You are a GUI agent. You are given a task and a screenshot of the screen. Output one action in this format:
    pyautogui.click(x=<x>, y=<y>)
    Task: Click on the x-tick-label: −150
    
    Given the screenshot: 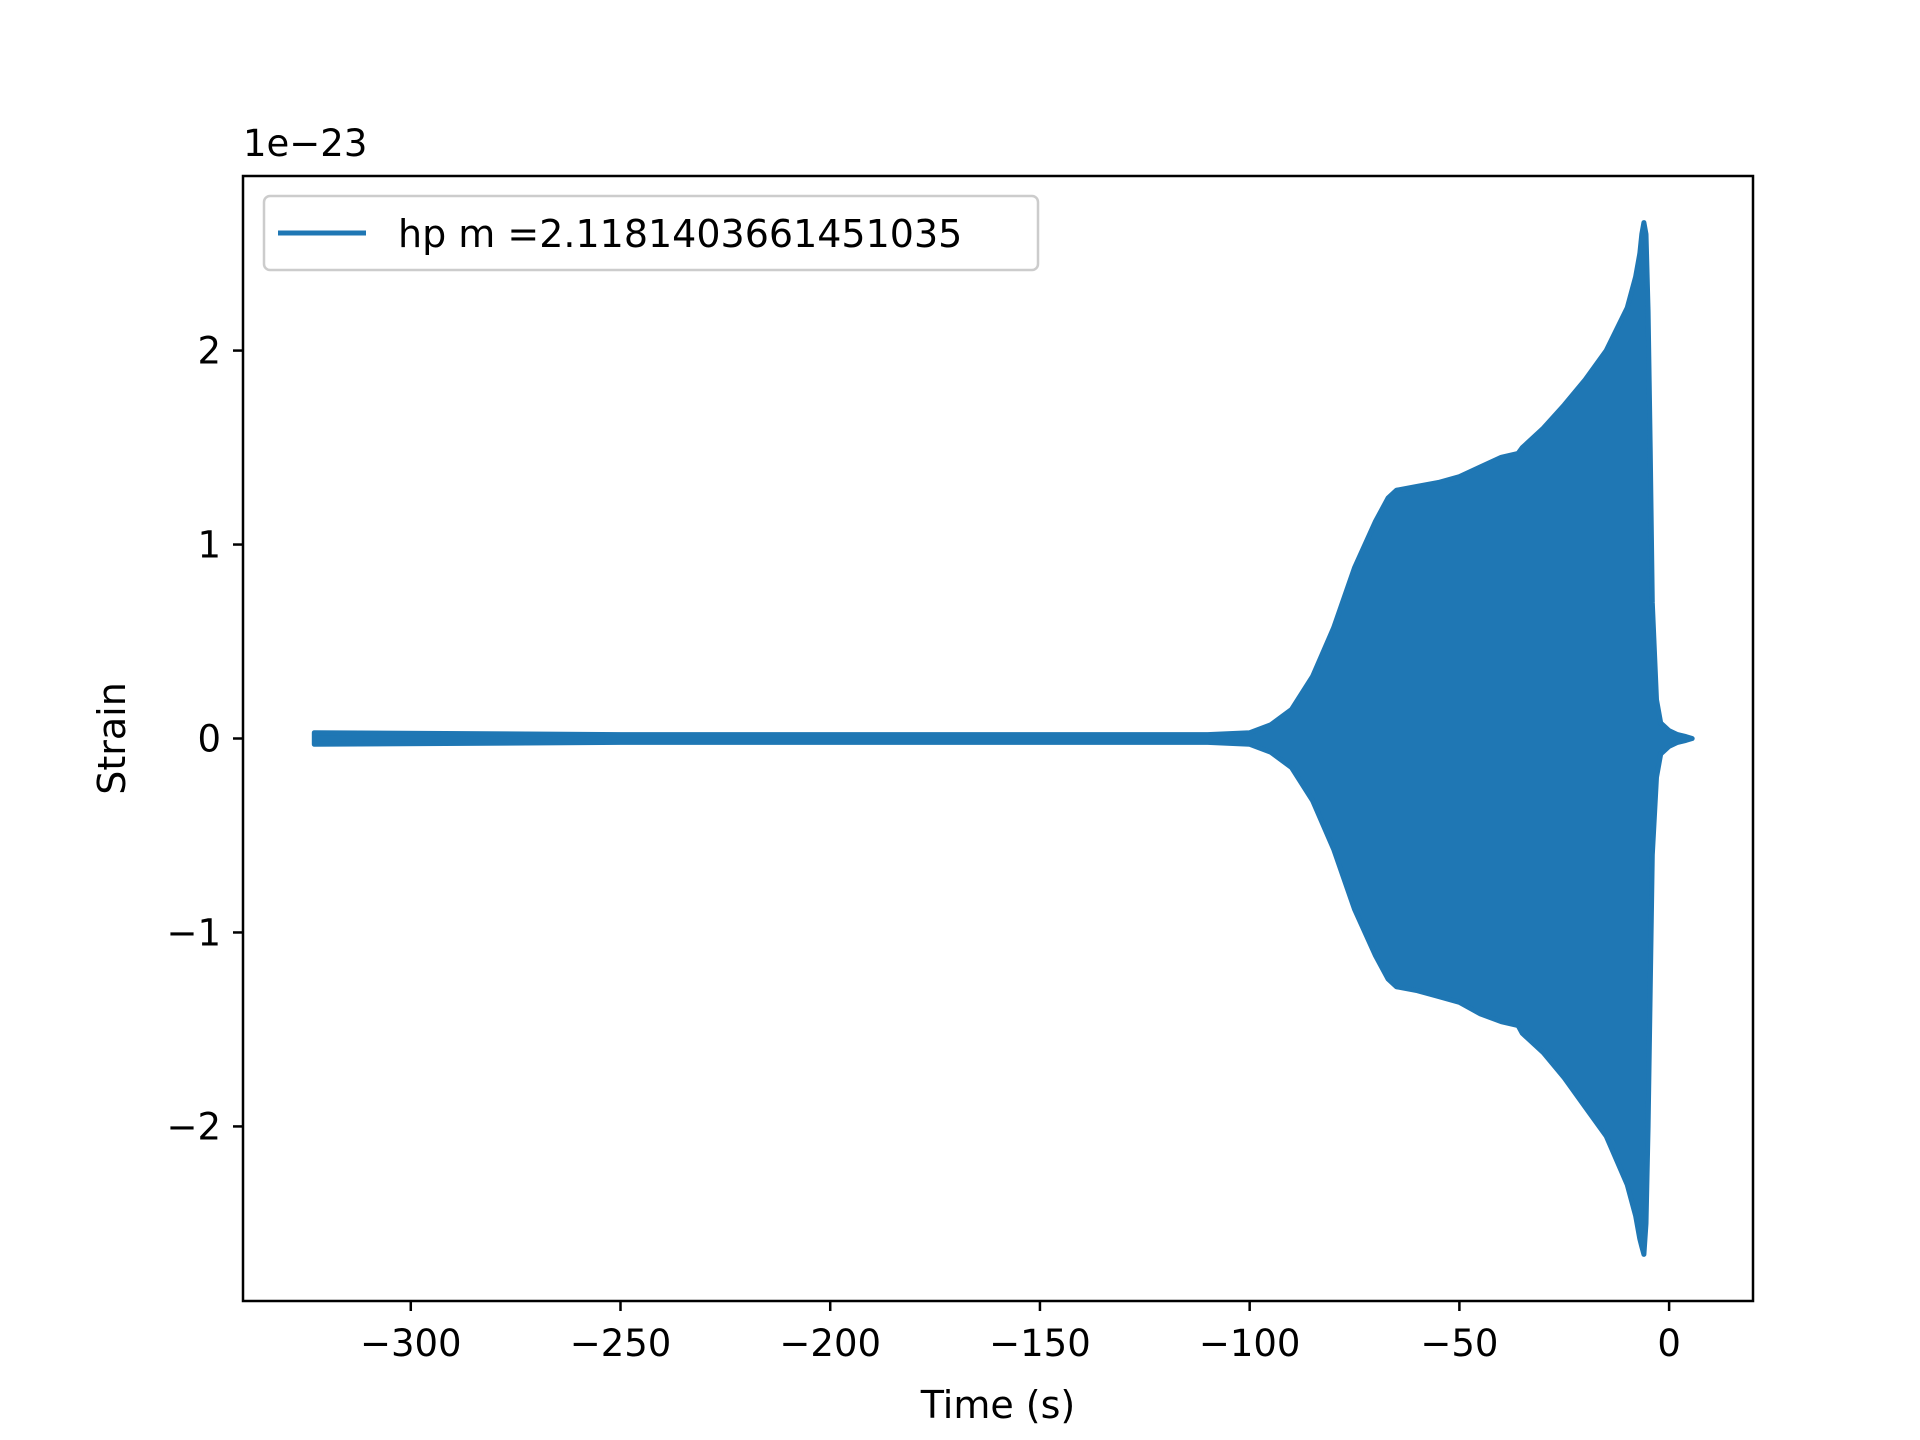 What is the action you would take?
    pyautogui.click(x=1040, y=1343)
    